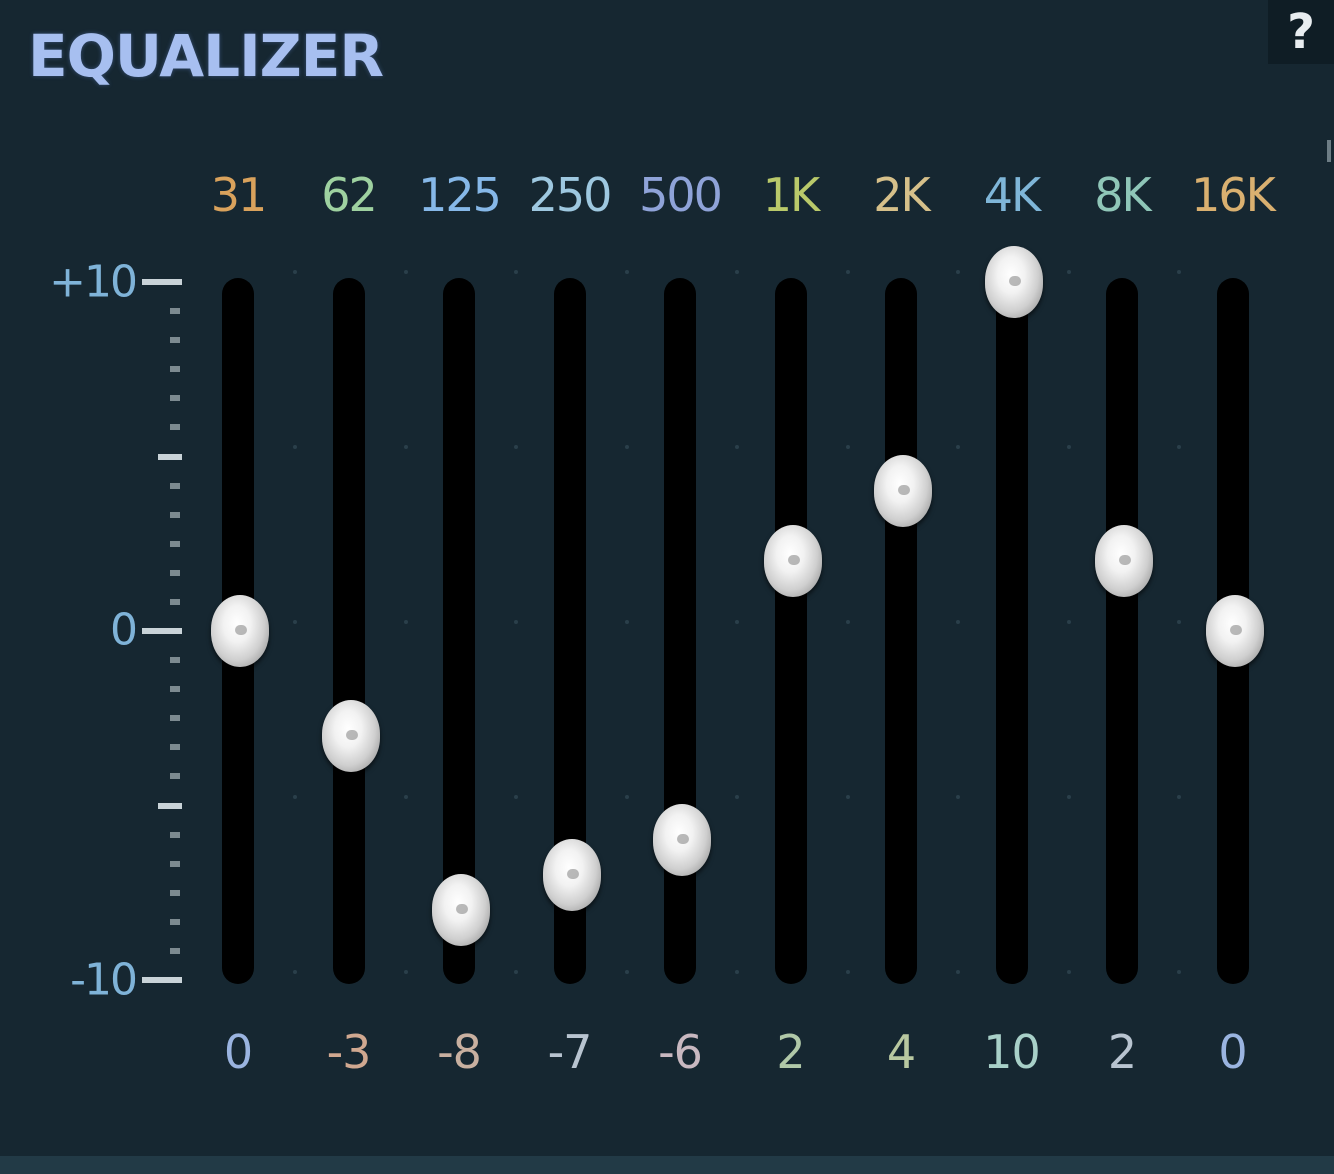  I want to click on band-freq-label: 500, so click(681, 195).